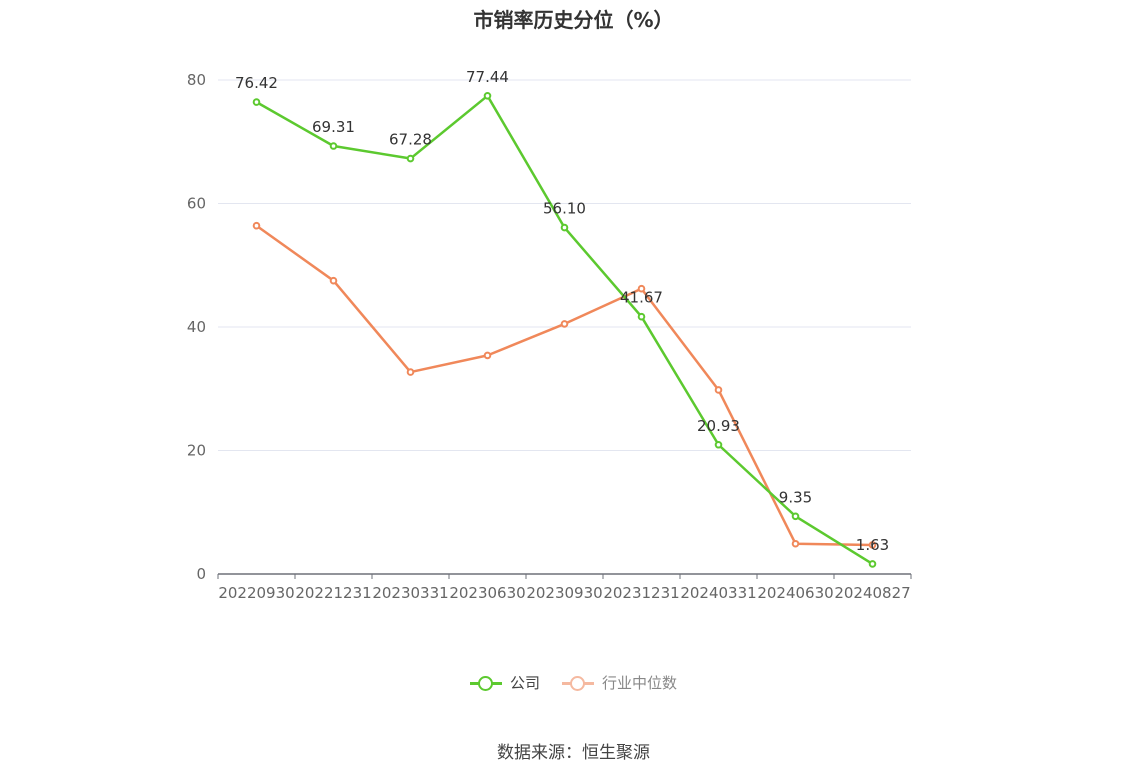 This screenshot has width=1147, height=776. What do you see at coordinates (487, 77) in the screenshot?
I see `data-label: 77.44` at bounding box center [487, 77].